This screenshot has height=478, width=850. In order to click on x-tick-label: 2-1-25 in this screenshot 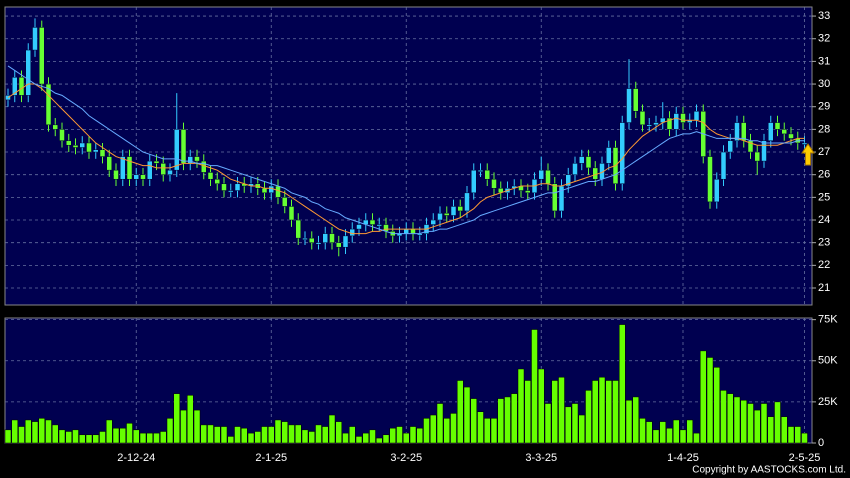, I will do `click(271, 458)`.